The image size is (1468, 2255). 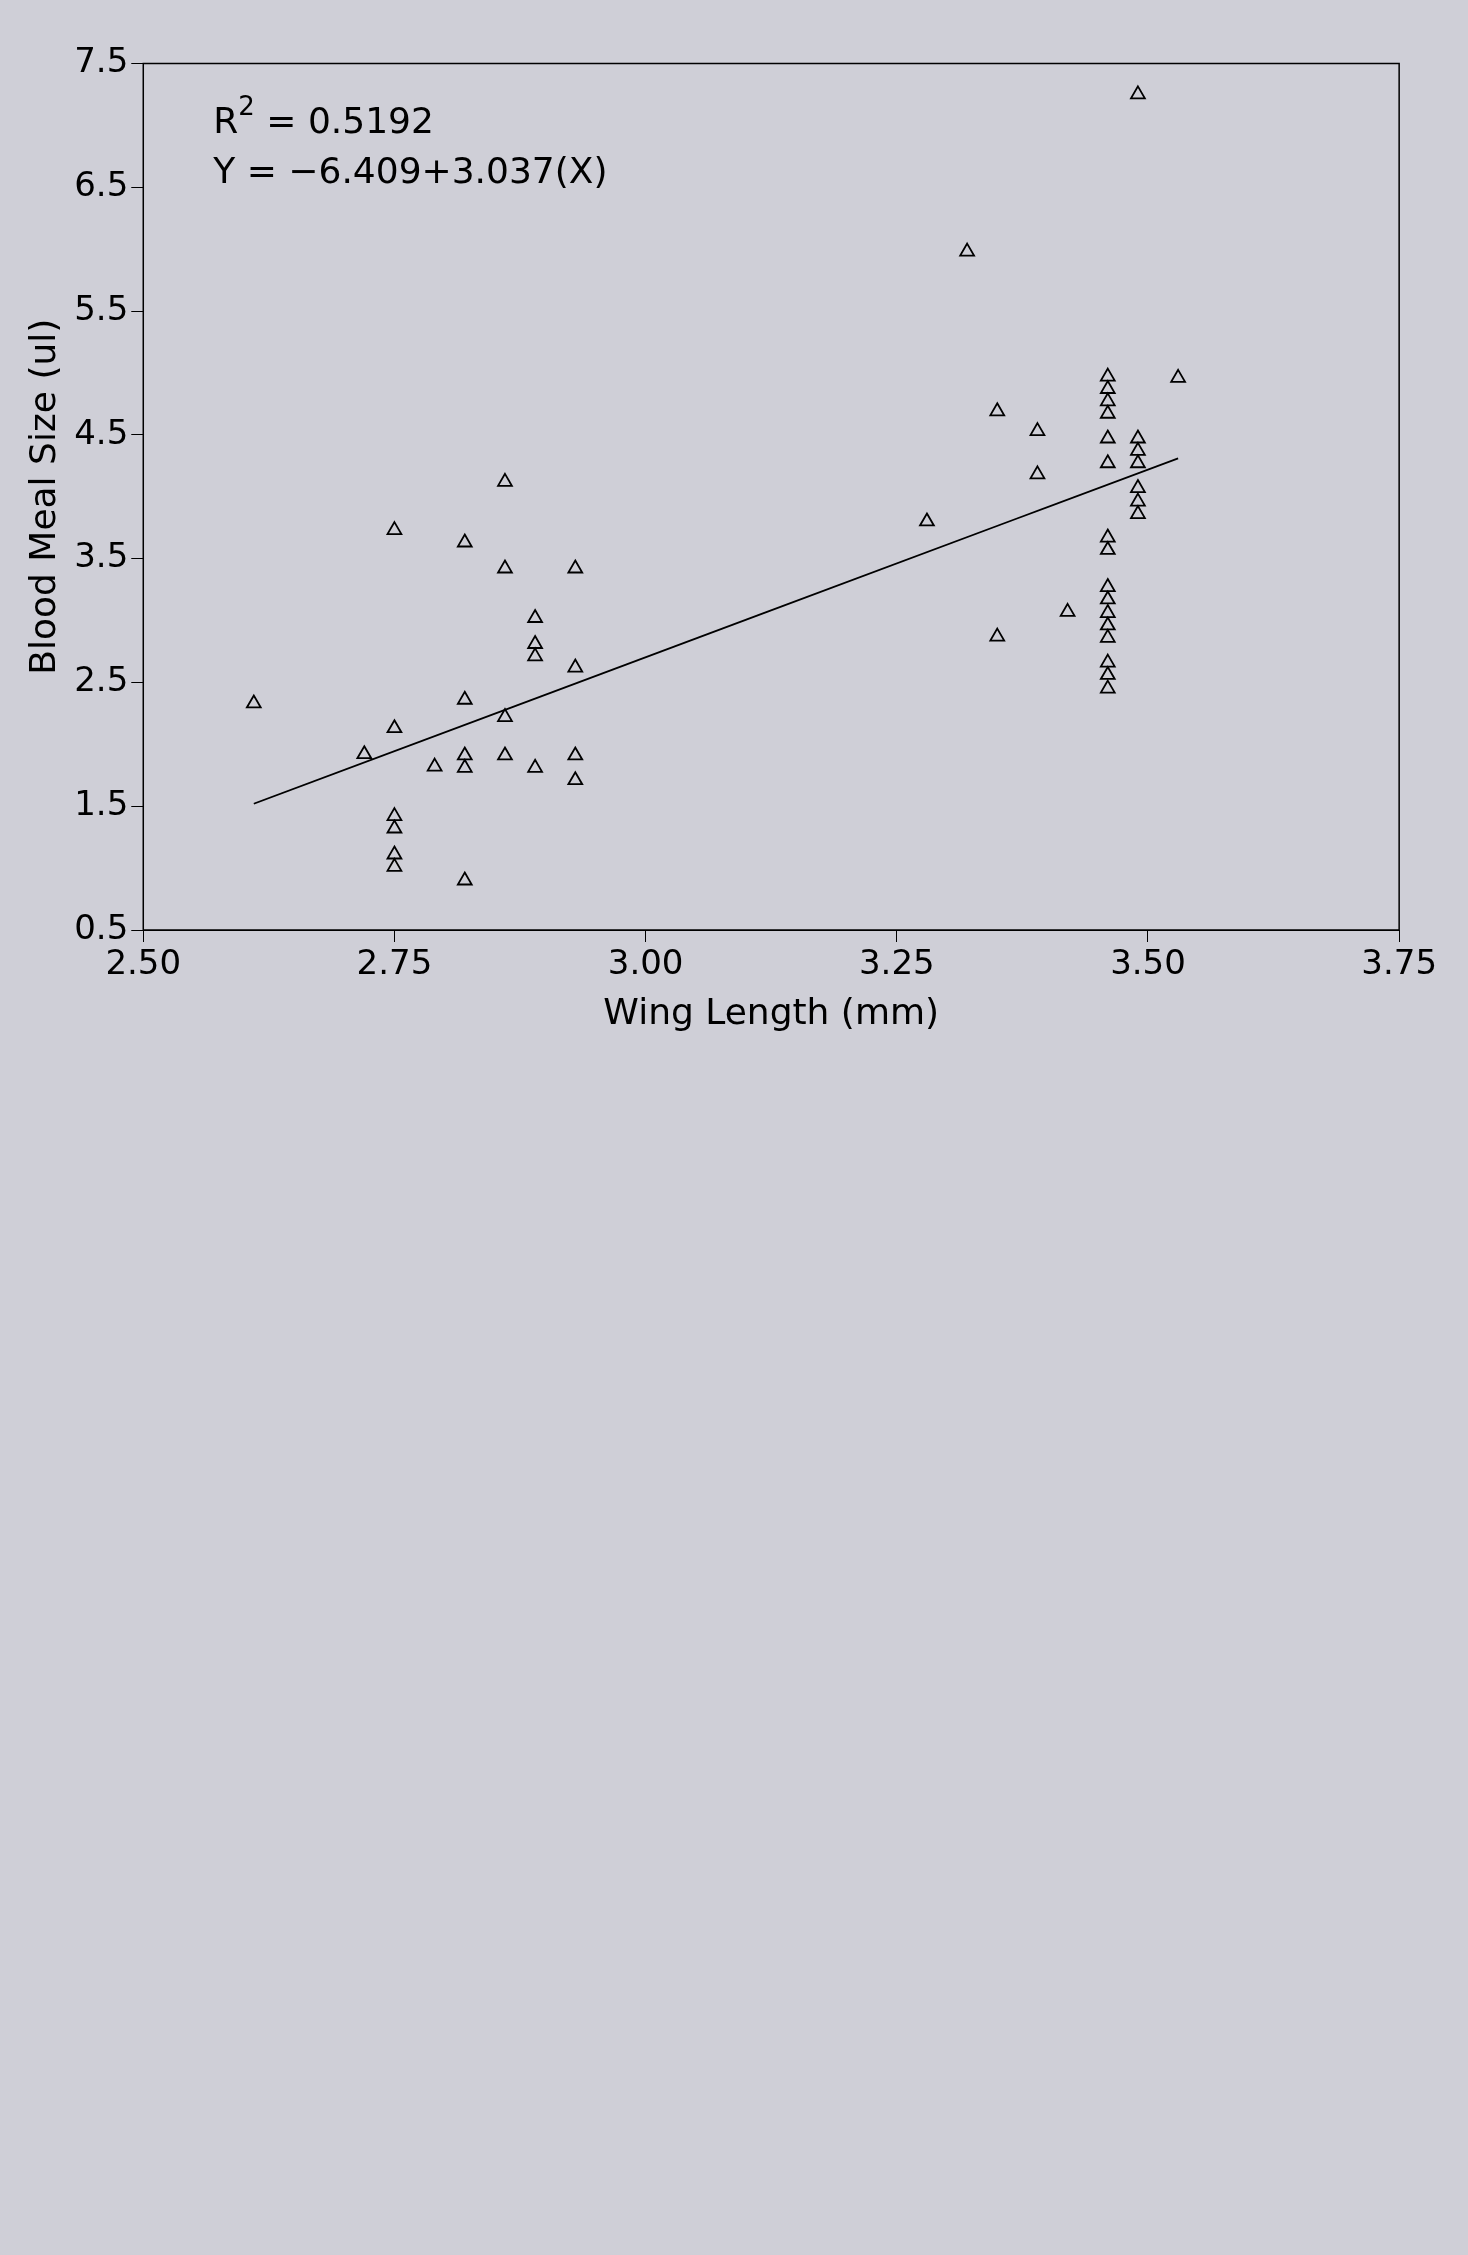 What do you see at coordinates (1399, 962) in the screenshot?
I see `x-tick-label: 3.75` at bounding box center [1399, 962].